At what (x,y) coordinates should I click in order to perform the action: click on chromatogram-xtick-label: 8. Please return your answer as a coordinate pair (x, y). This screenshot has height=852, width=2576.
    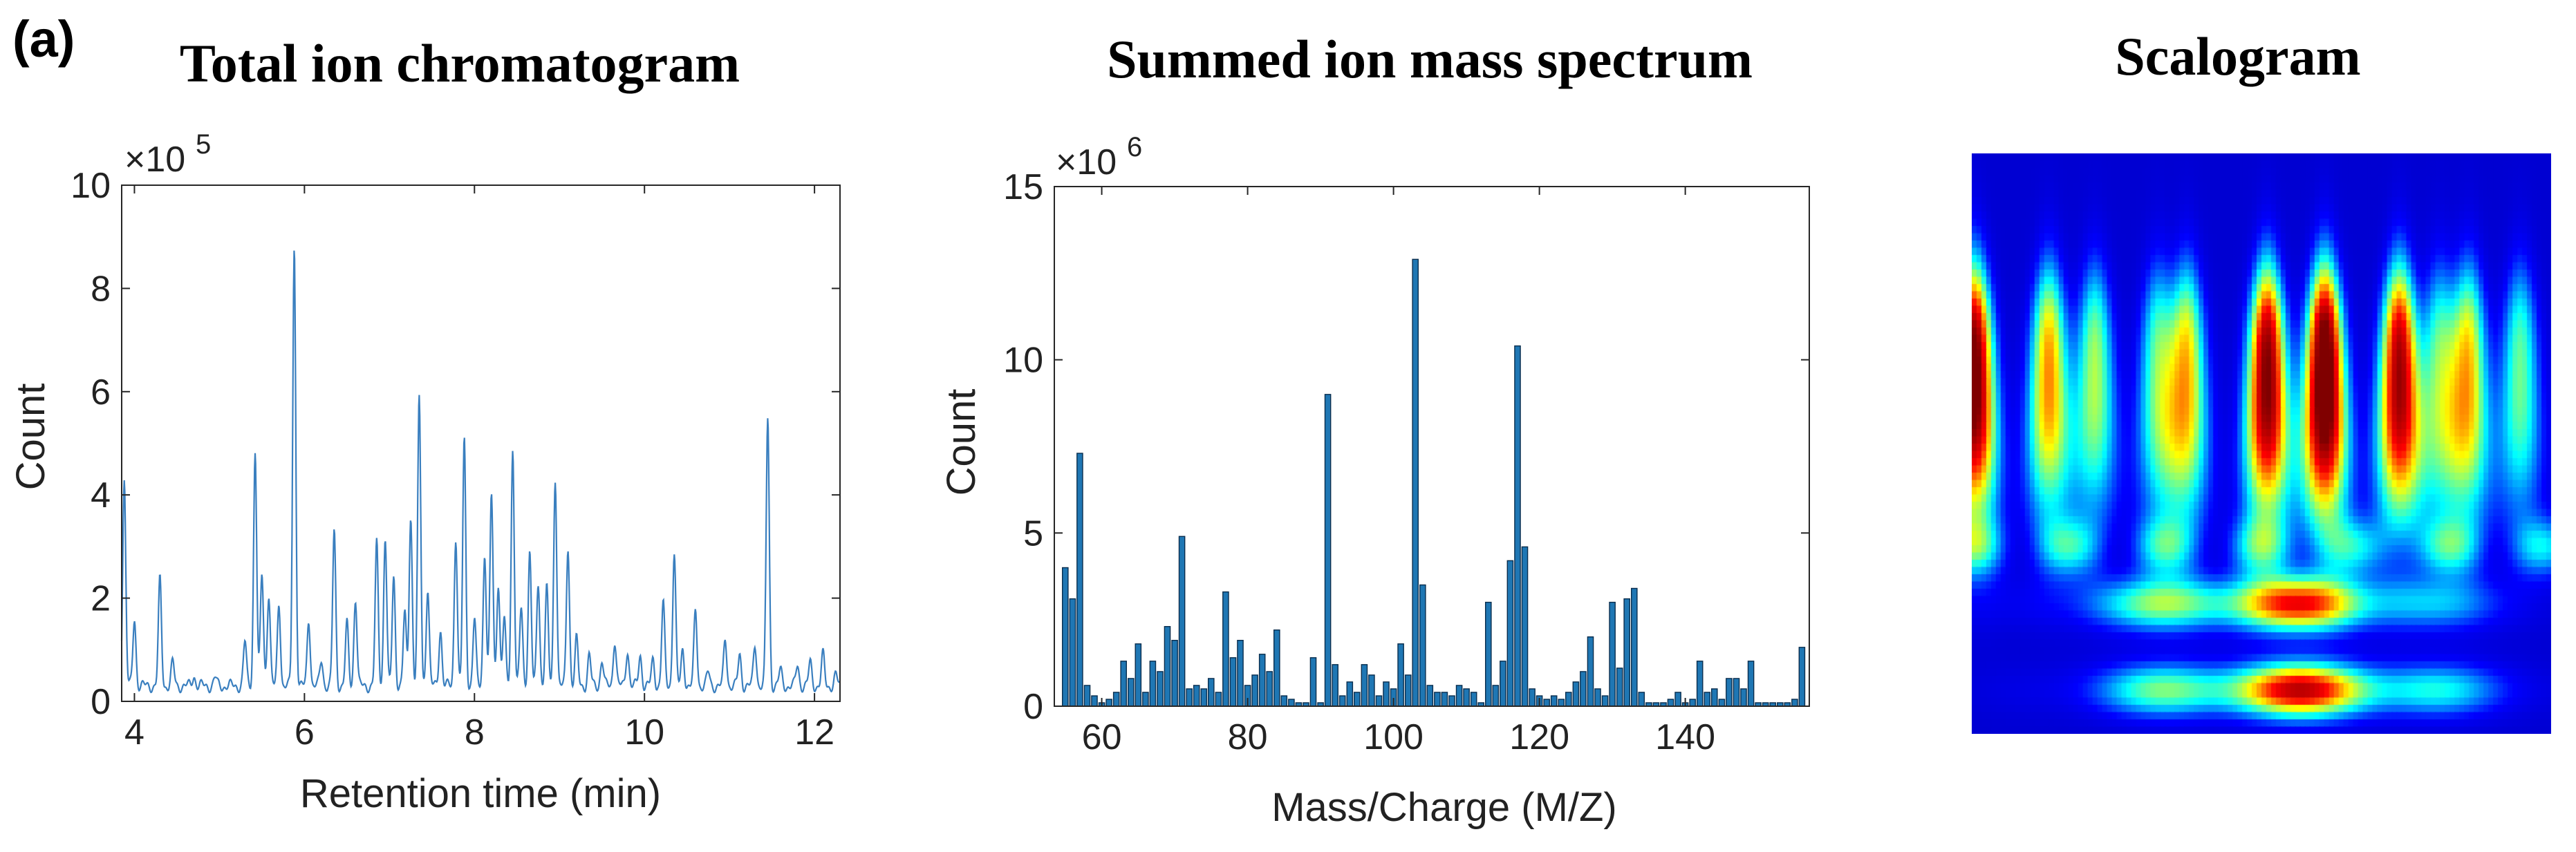
    Looking at the image, I should click on (475, 732).